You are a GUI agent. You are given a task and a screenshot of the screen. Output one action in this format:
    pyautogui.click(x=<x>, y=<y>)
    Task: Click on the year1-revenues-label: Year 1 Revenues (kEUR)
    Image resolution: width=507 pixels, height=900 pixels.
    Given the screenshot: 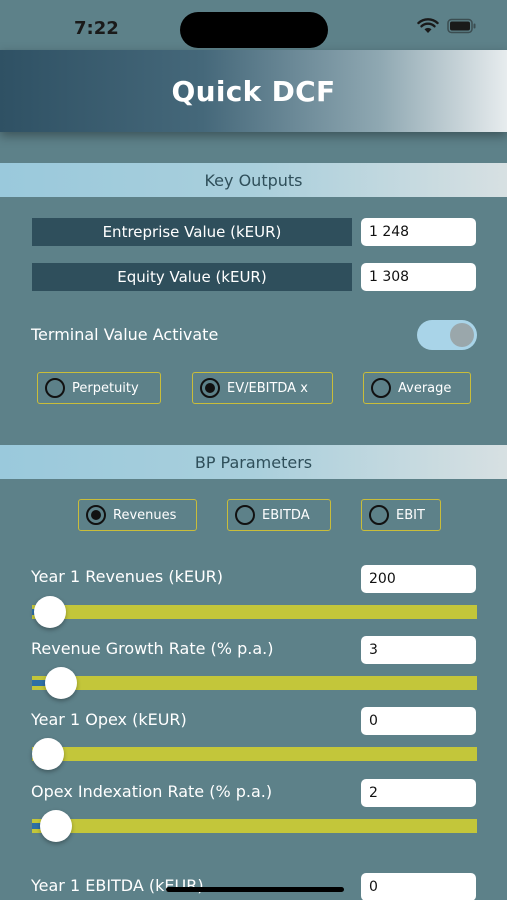 What is the action you would take?
    pyautogui.click(x=127, y=576)
    